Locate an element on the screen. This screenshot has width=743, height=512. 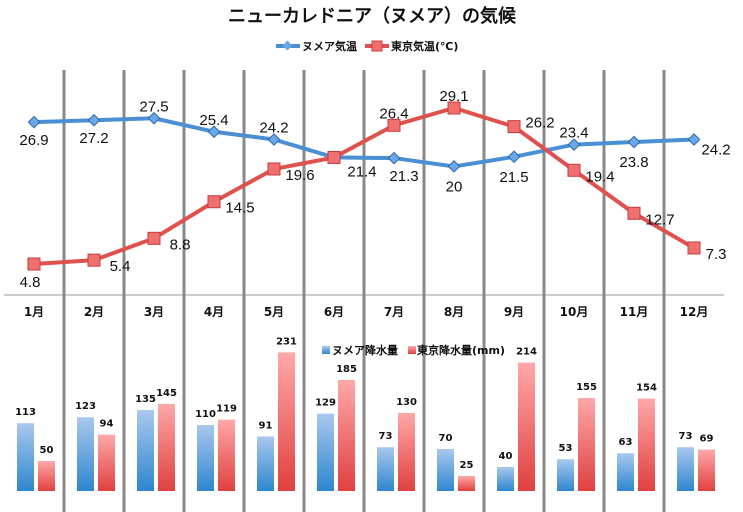
month-label: 5月 is located at coordinates (274, 312).